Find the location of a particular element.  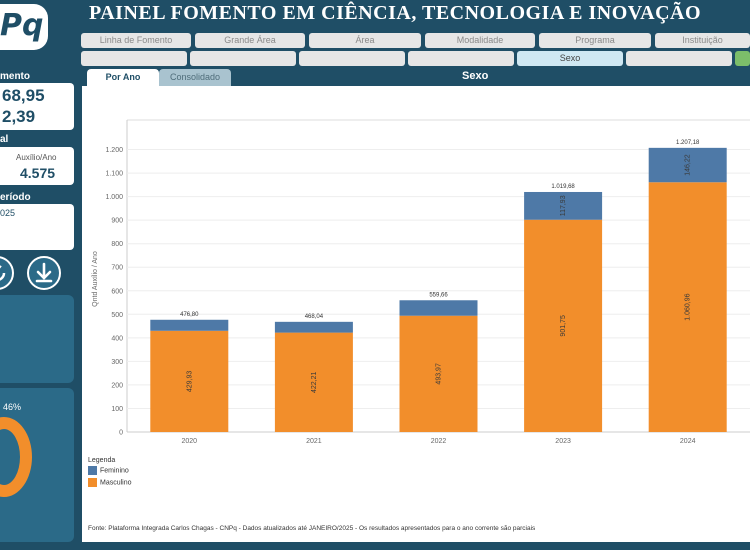

tab-consolidado: Consolidado is located at coordinates (195, 77).